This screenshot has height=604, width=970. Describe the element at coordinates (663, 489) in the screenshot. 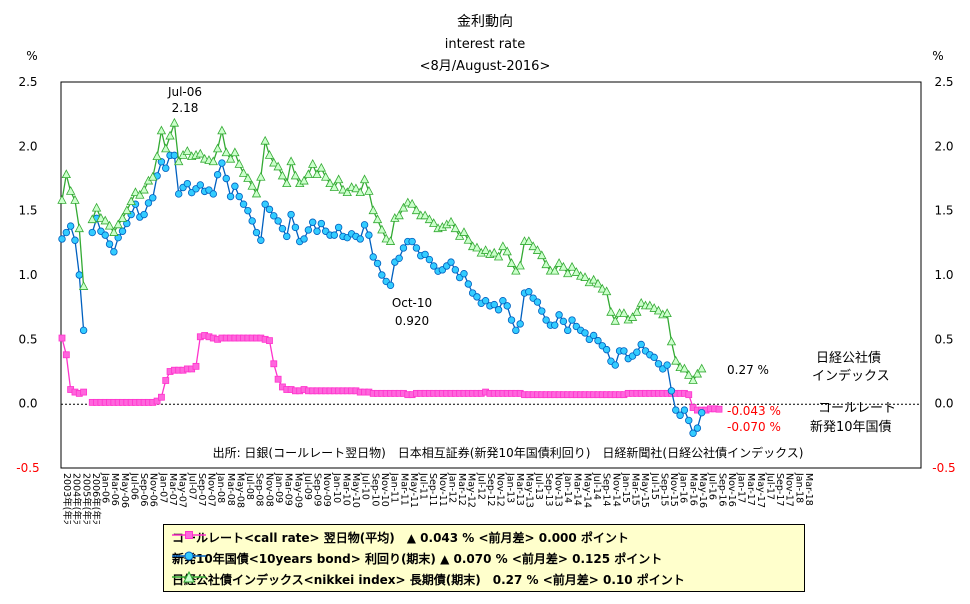

I see `x-tick-label: Sep-15` at that location.